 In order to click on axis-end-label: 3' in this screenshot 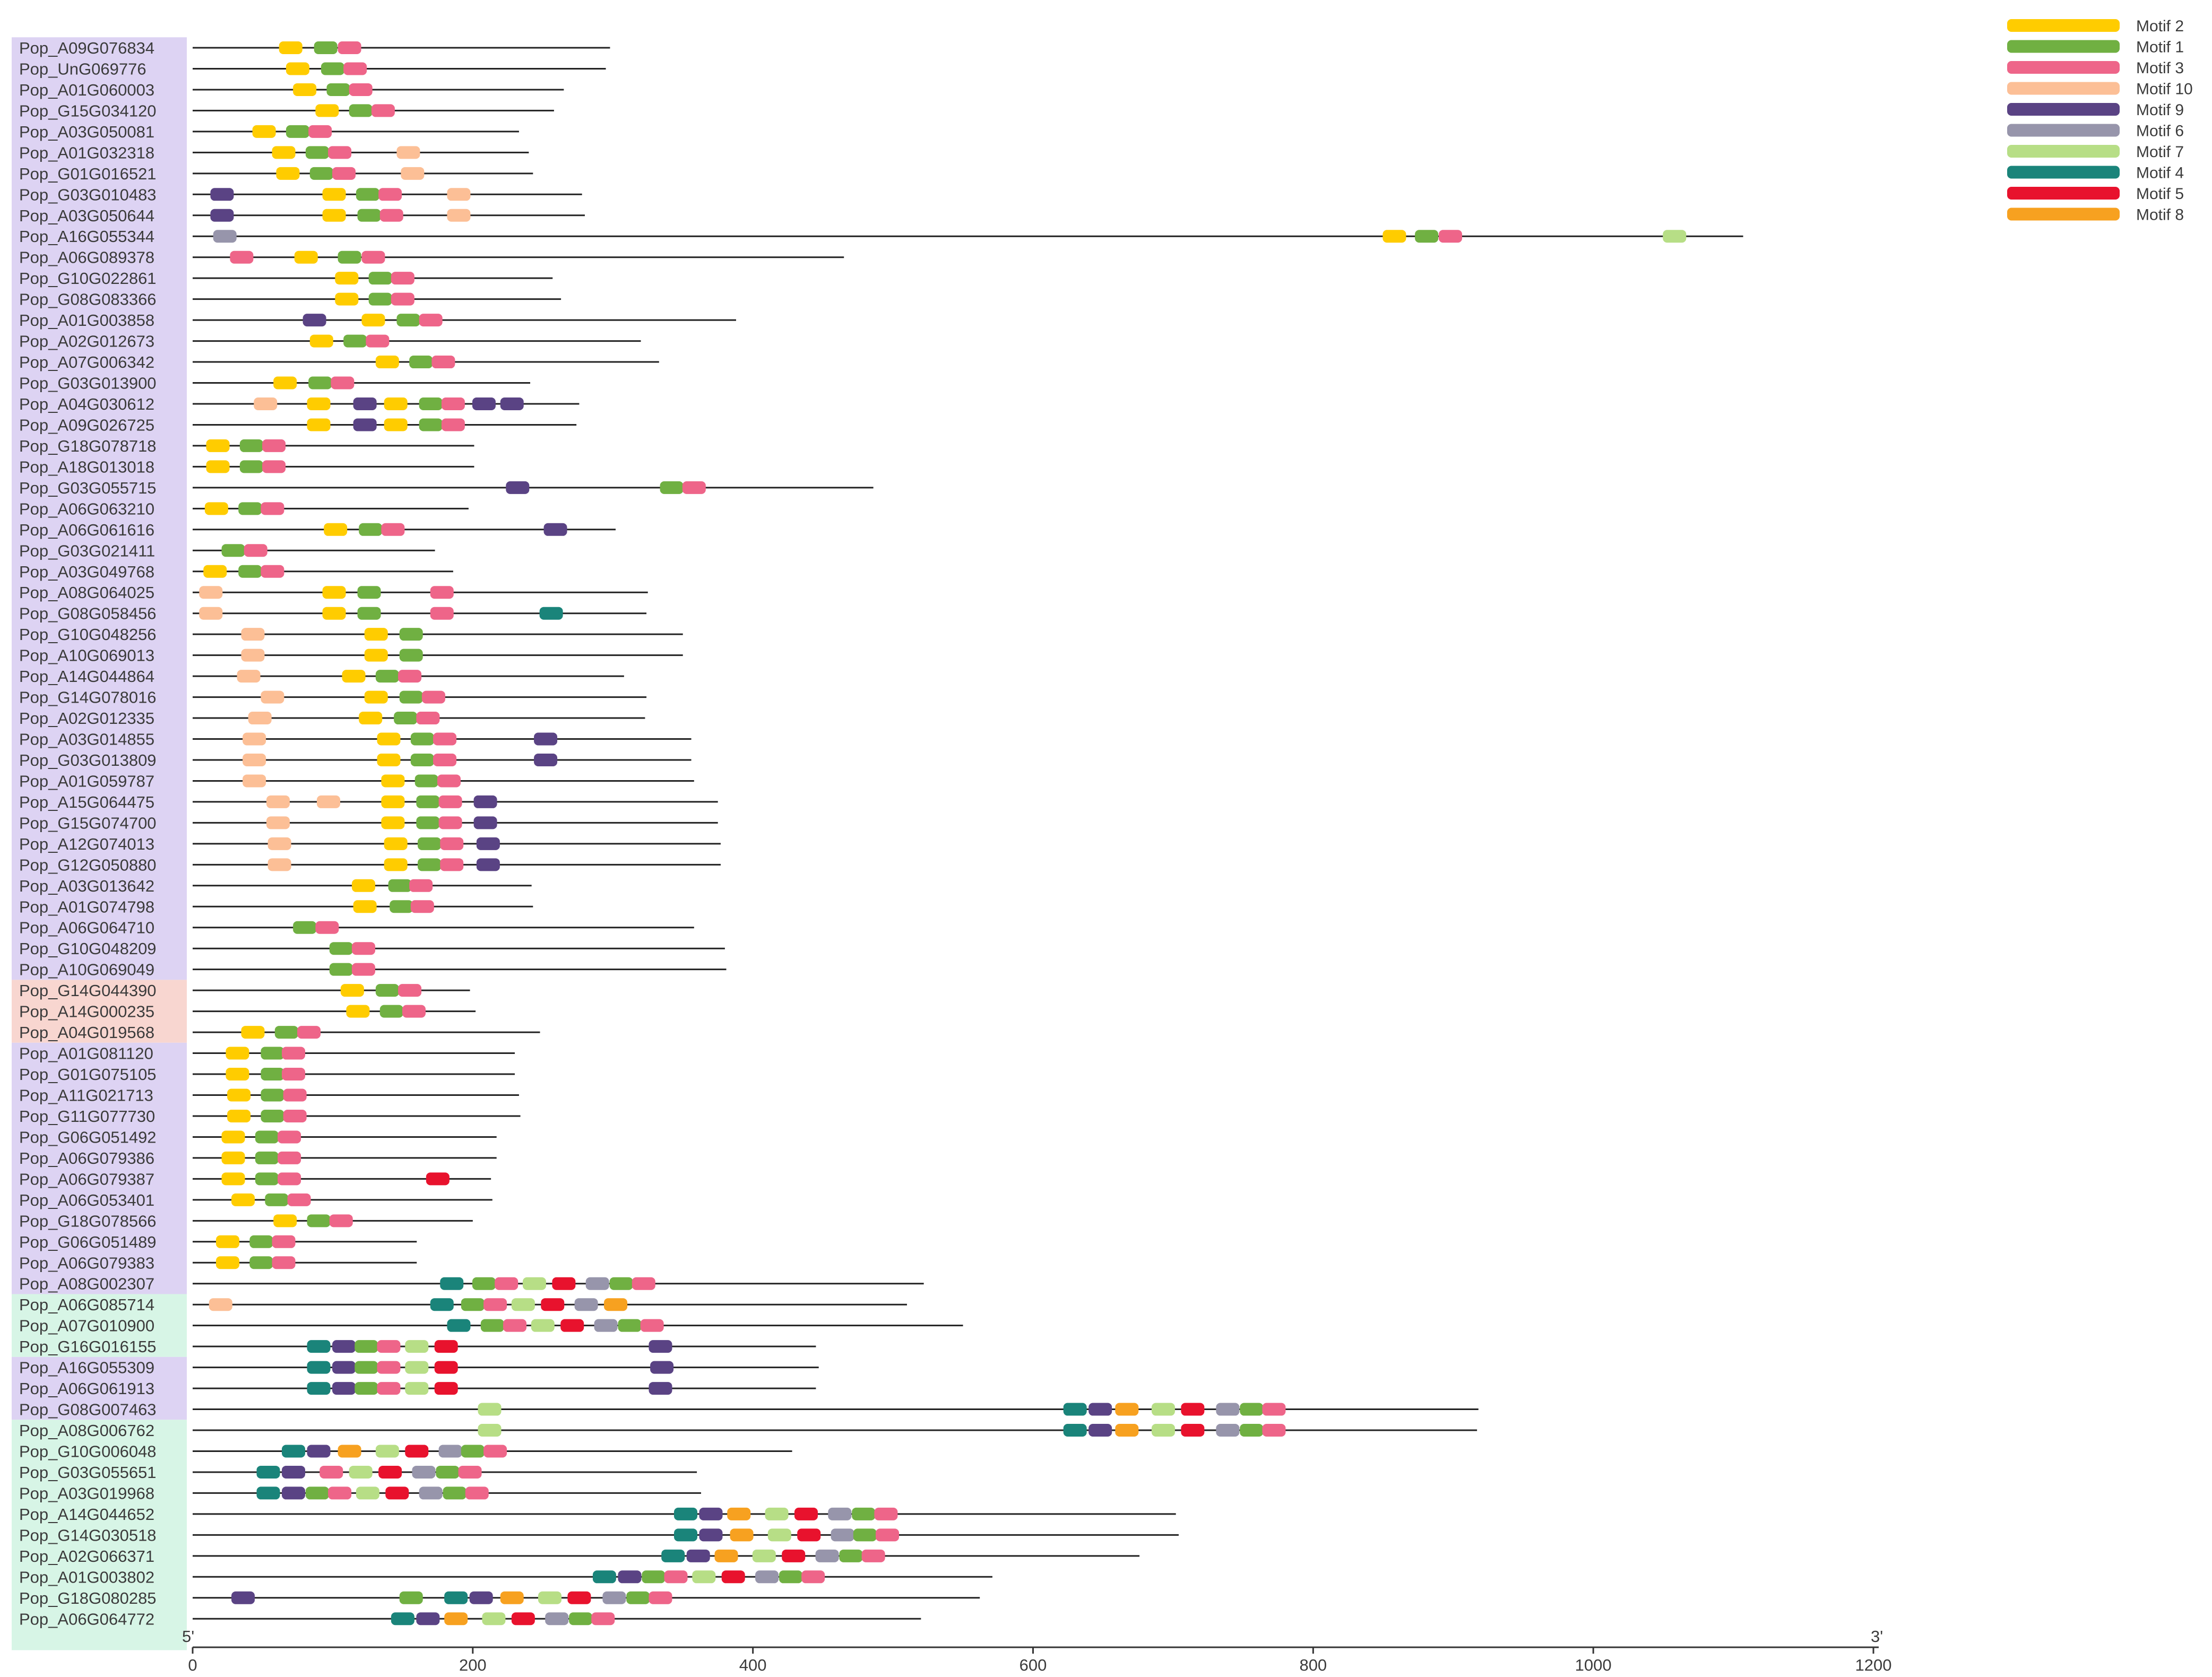, I will do `click(1877, 1636)`.